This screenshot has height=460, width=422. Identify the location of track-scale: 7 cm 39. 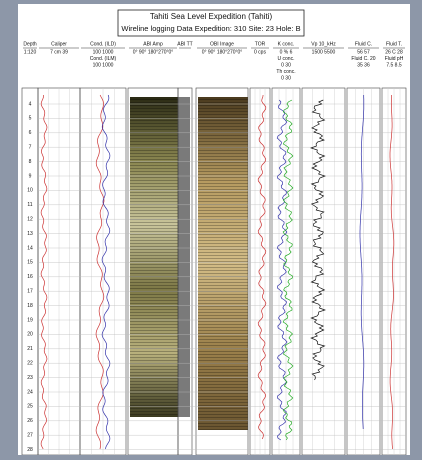
(59, 52).